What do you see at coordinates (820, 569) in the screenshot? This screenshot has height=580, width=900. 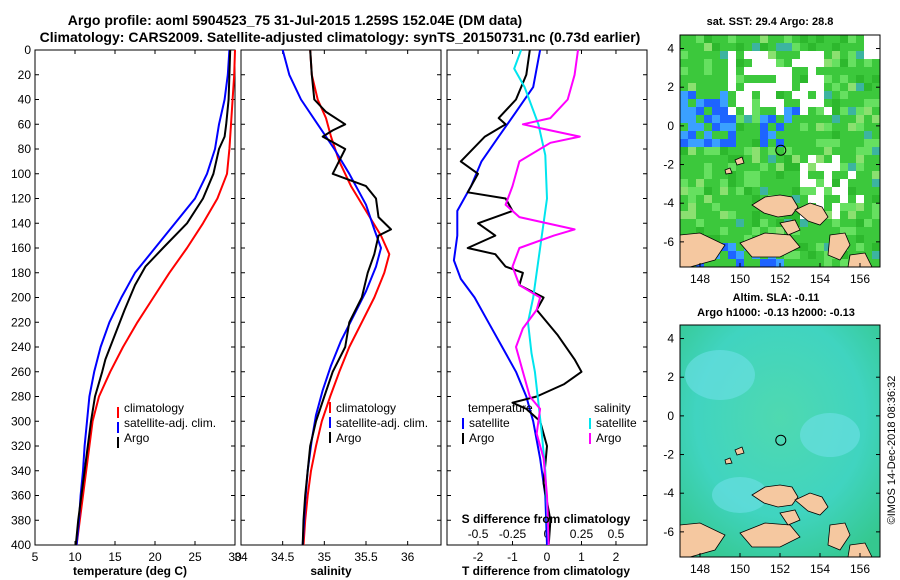 I see `lon-tick-label: 154` at bounding box center [820, 569].